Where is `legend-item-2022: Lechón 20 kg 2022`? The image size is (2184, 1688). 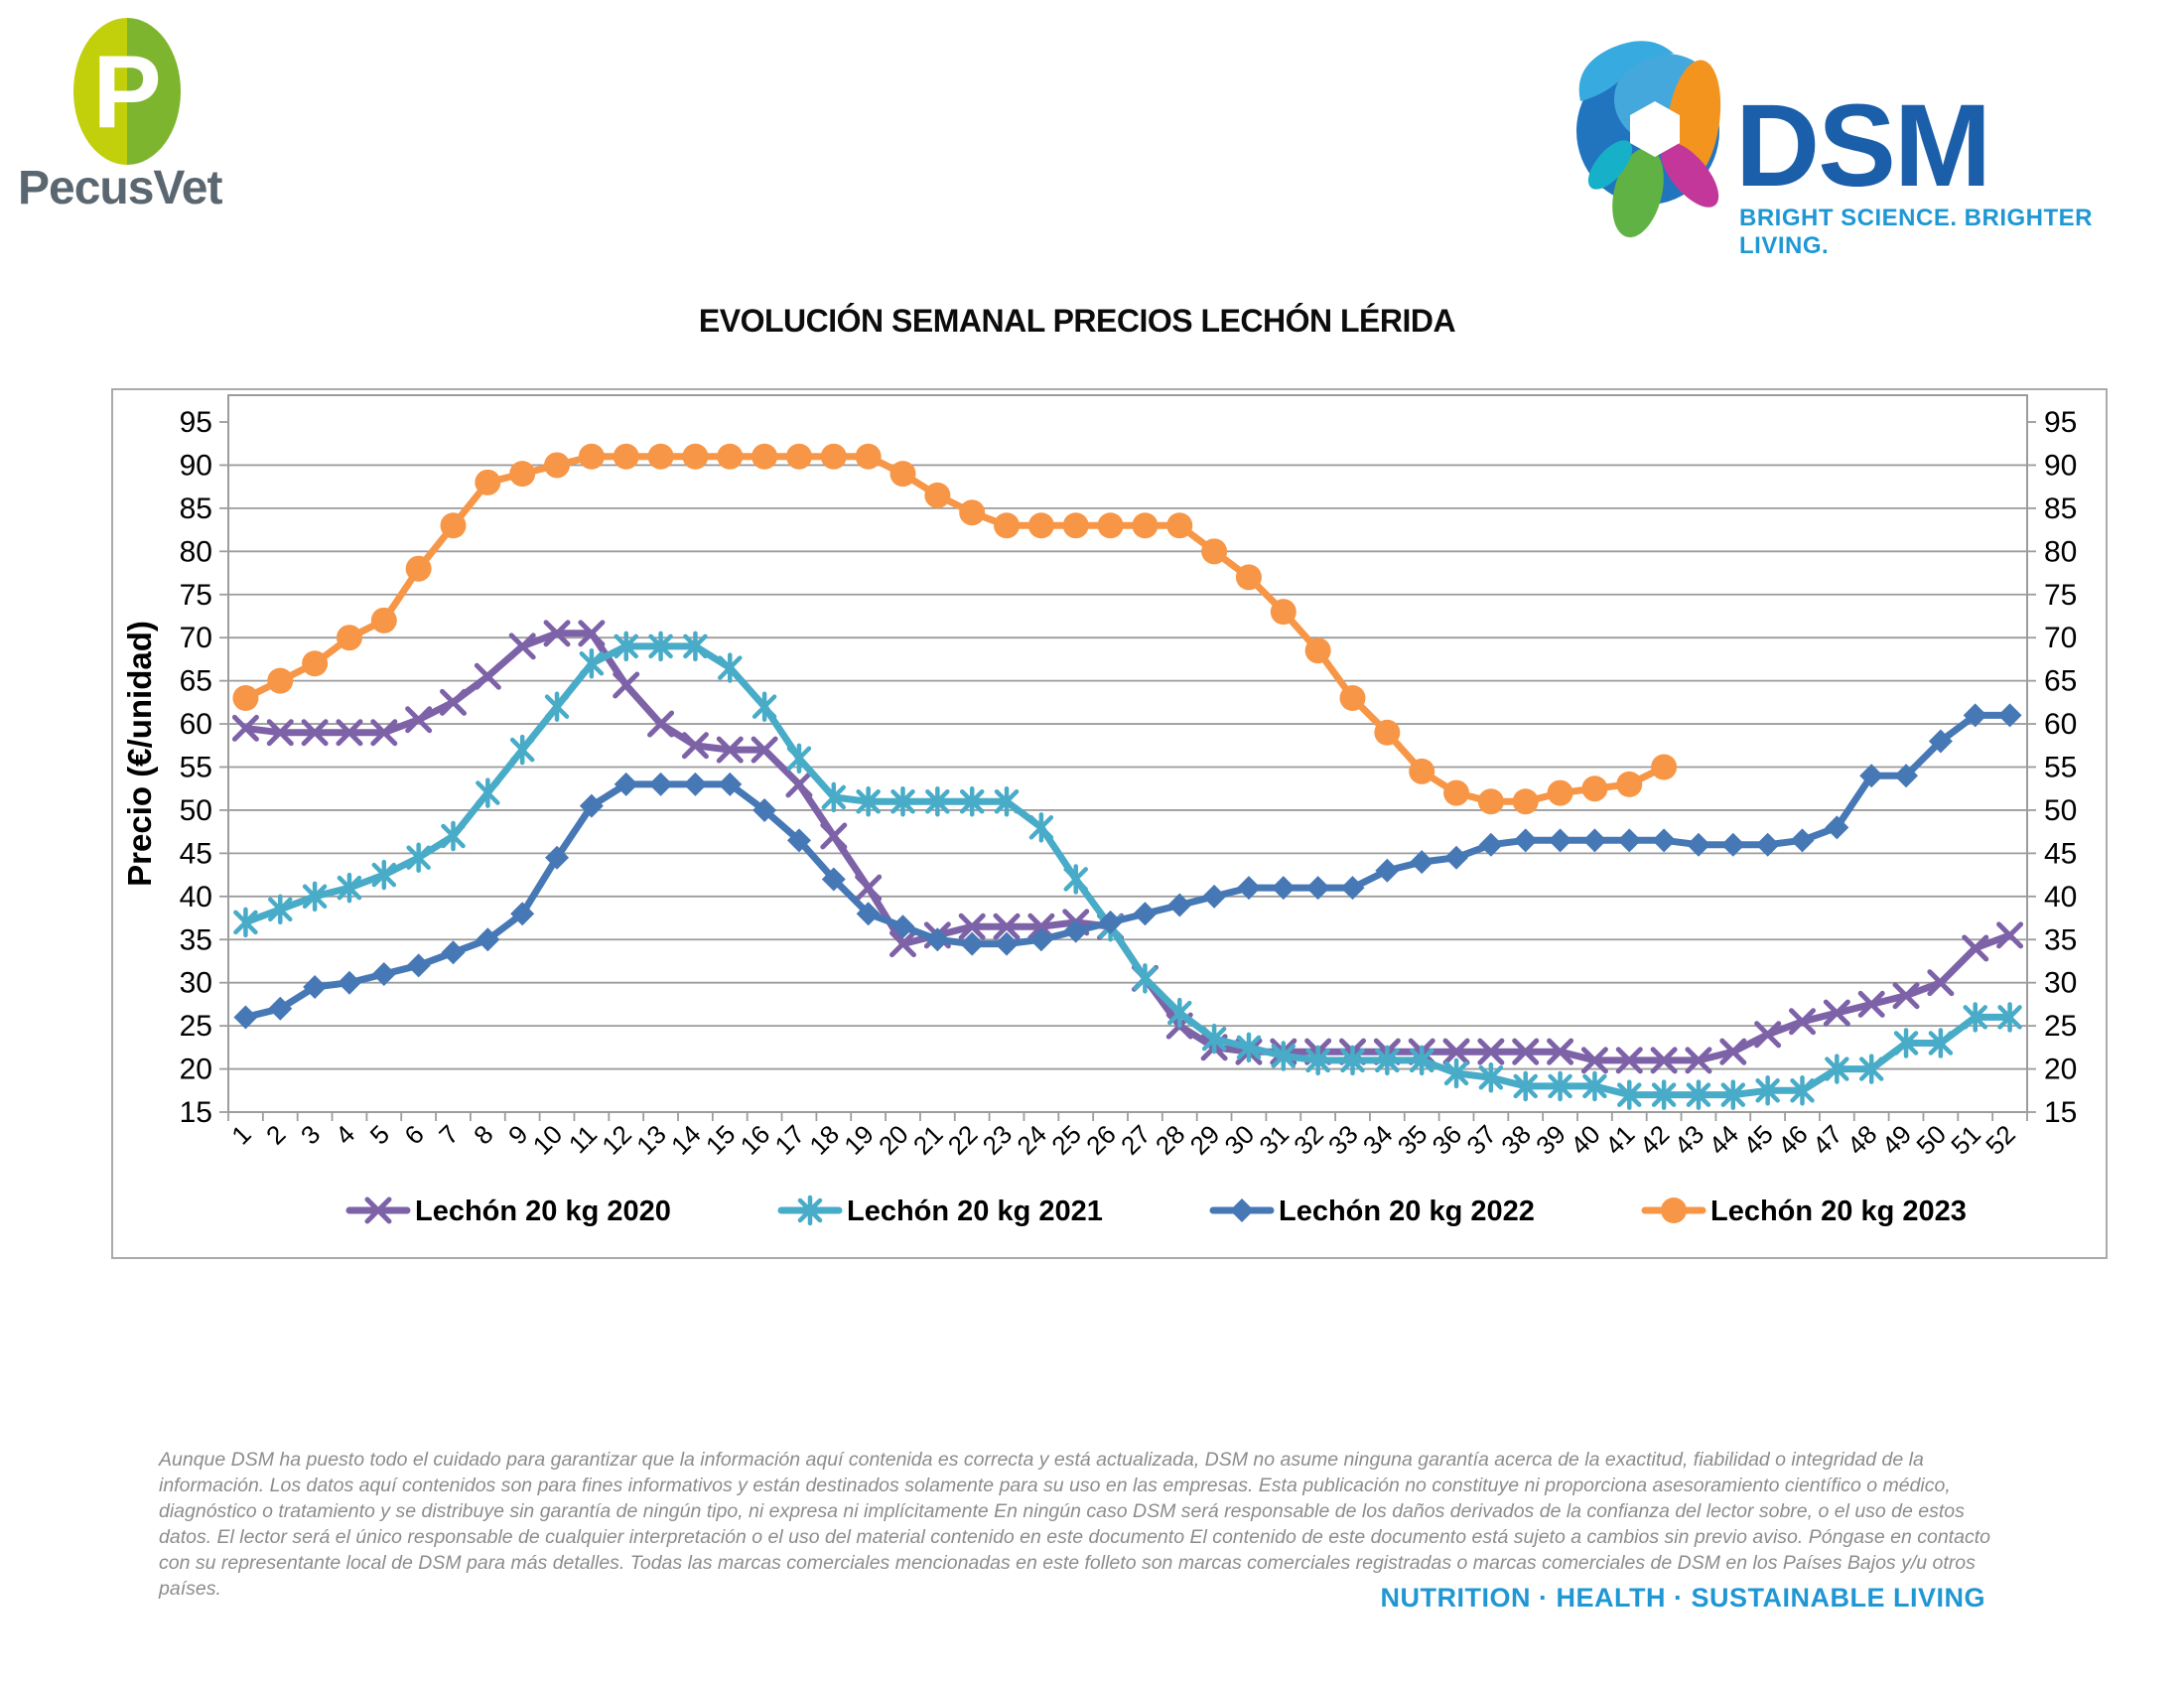 legend-item-2022: Lechón 20 kg 2022 is located at coordinates (1372, 1211).